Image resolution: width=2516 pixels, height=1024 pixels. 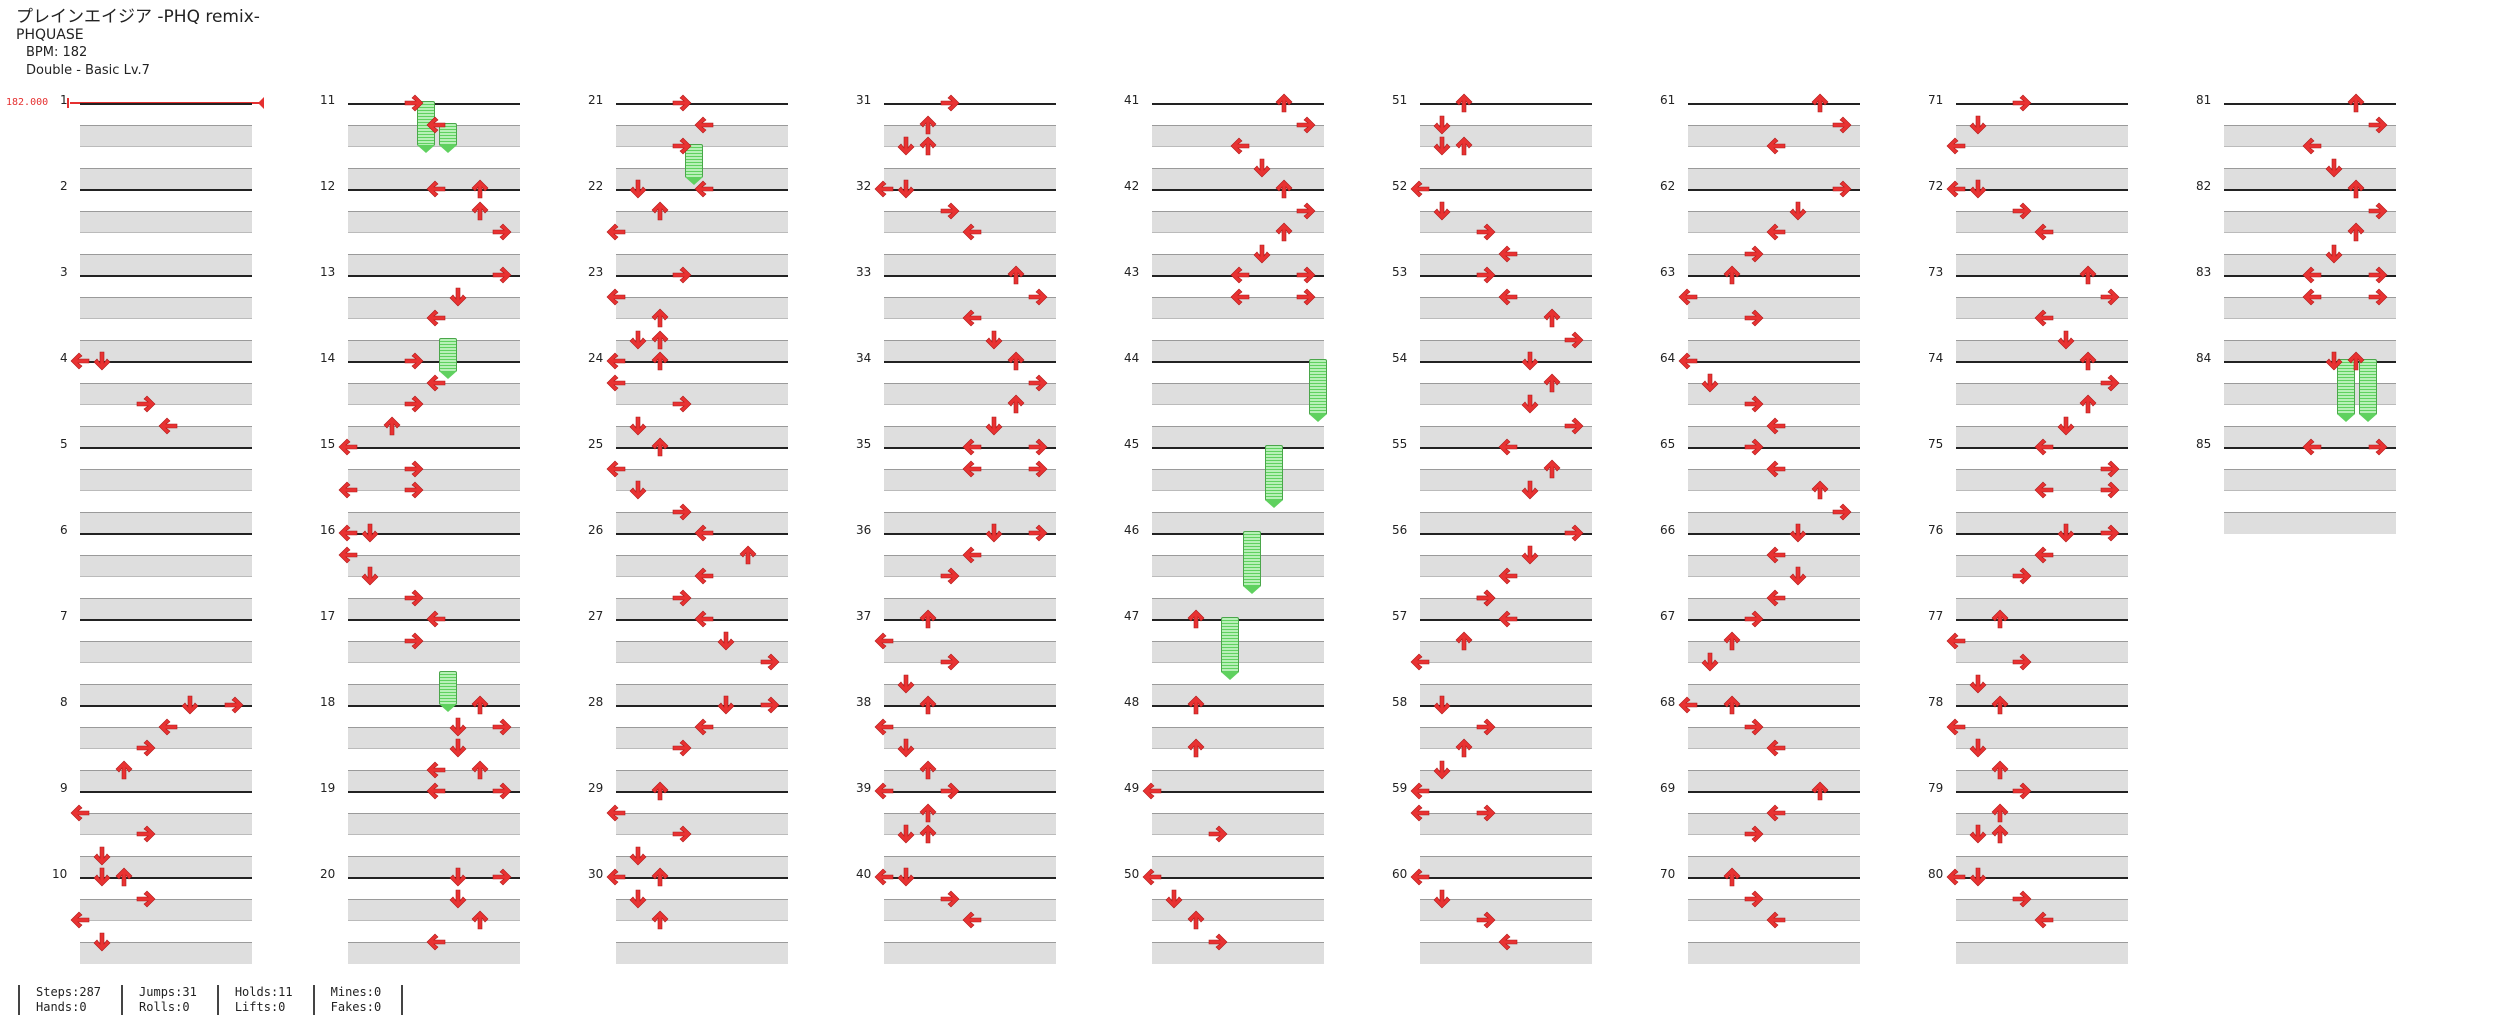 What do you see at coordinates (263, 992) in the screenshot?
I see `stat-value: Holds:11` at bounding box center [263, 992].